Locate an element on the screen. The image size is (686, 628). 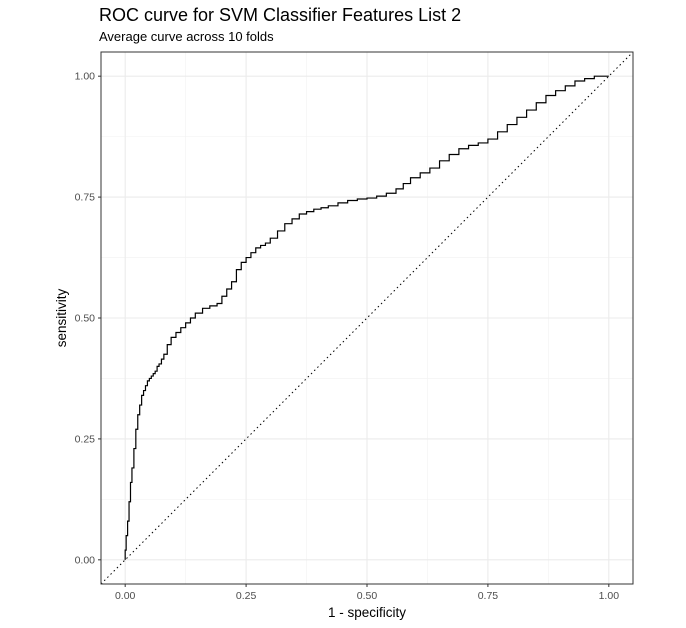
y-tick-label: 0.50 is located at coordinates (85, 319).